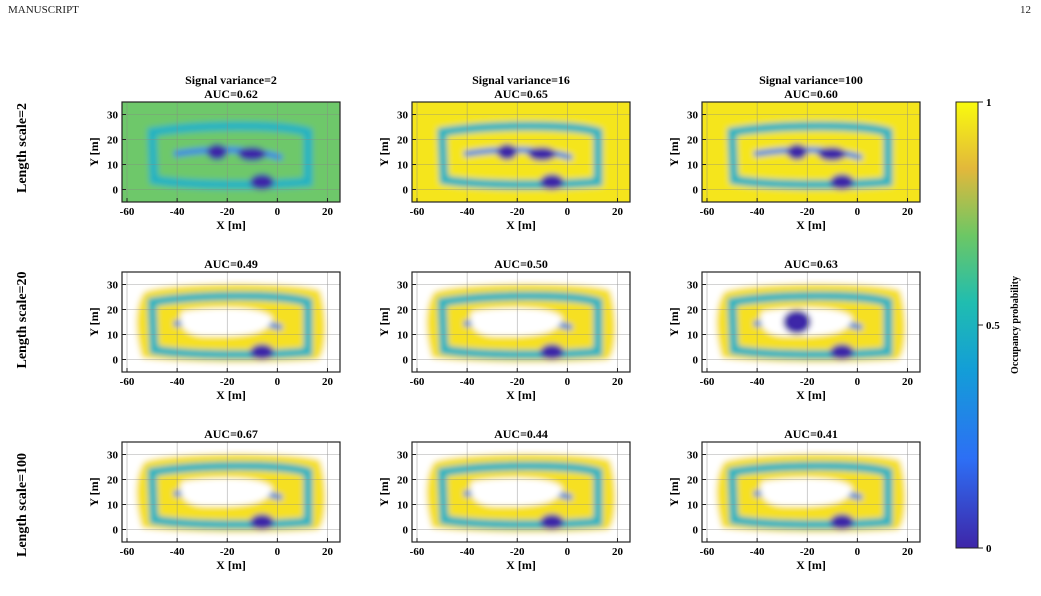 This screenshot has width=1041, height=596. What do you see at coordinates (521, 80) in the screenshot?
I see `column-title: Signal variance=16` at bounding box center [521, 80].